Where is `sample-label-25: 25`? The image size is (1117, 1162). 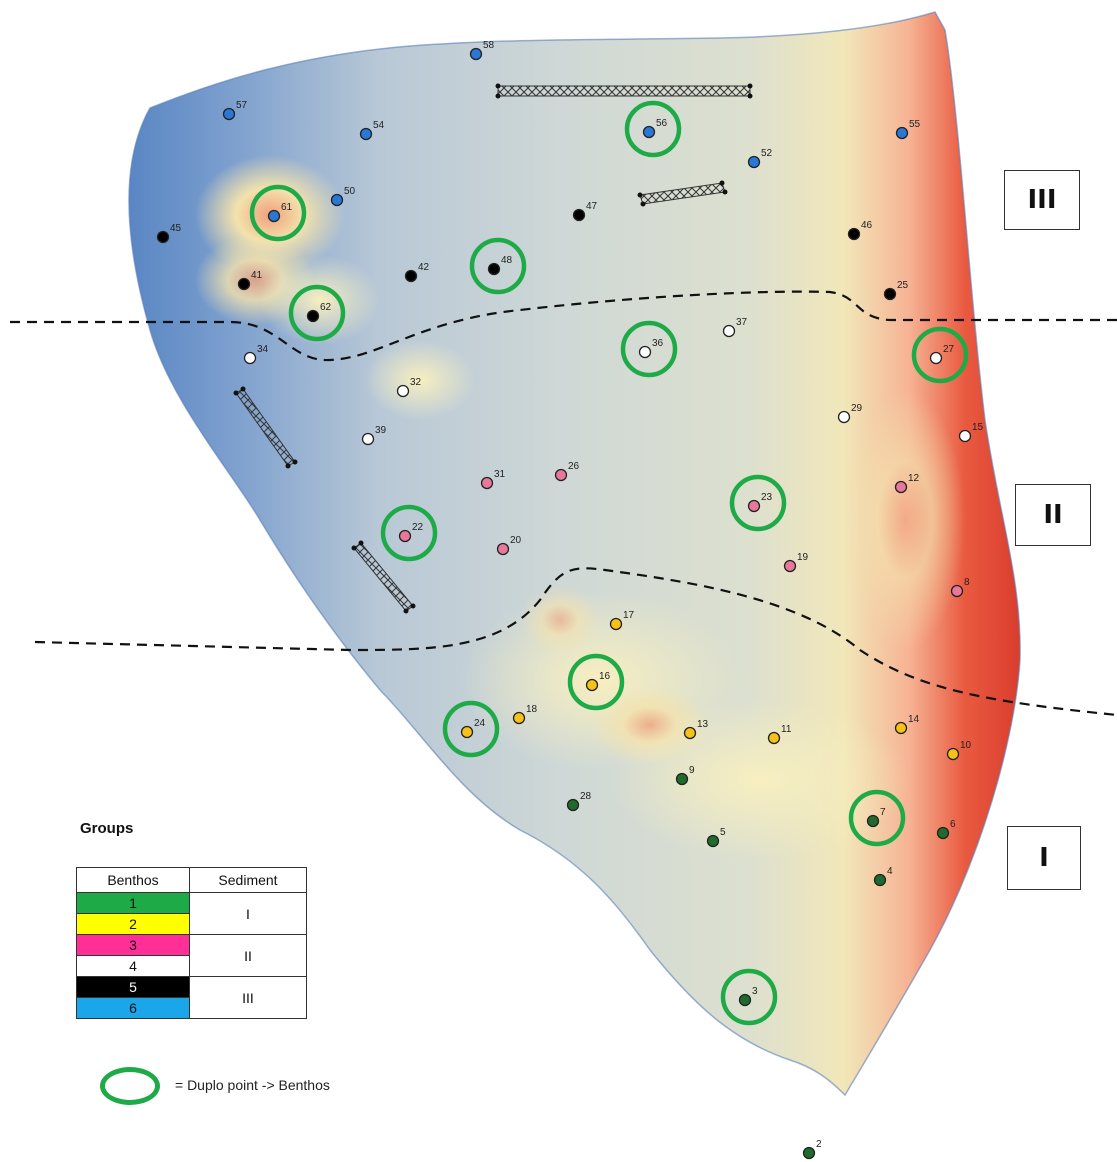 sample-label-25: 25 is located at coordinates (903, 285).